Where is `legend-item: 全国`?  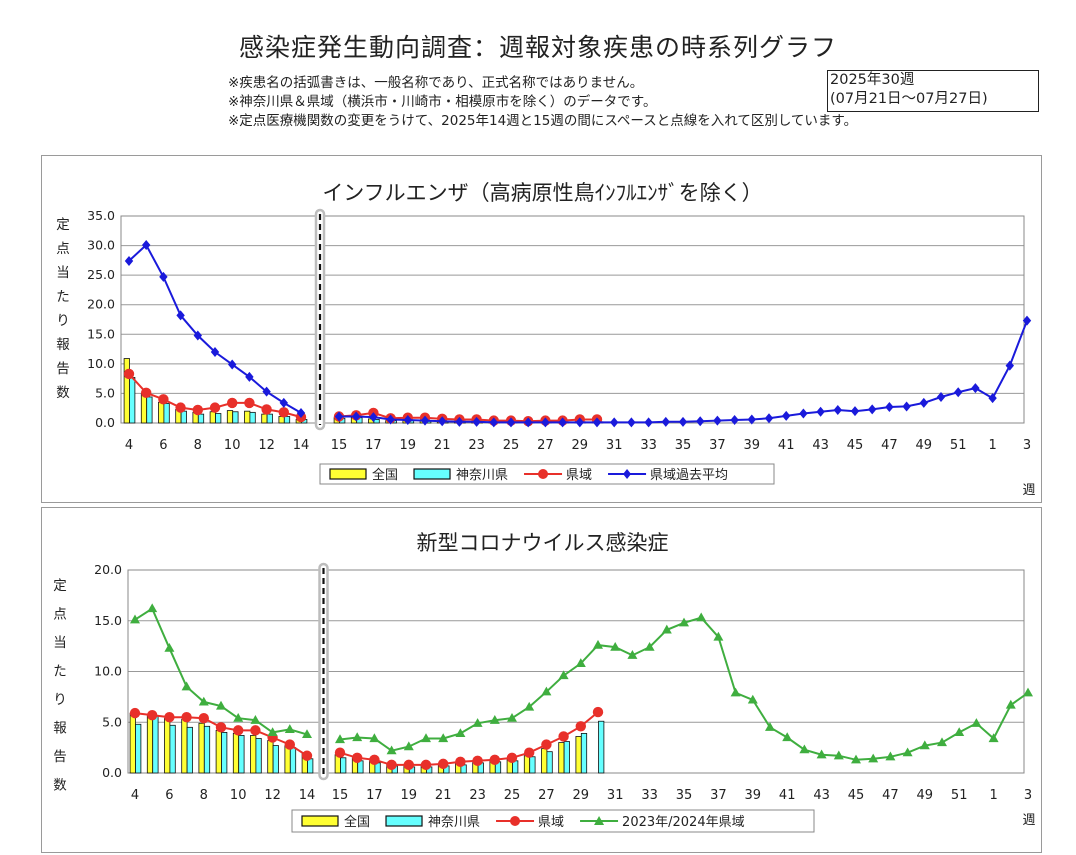
legend-item: 全国 is located at coordinates (363, 475).